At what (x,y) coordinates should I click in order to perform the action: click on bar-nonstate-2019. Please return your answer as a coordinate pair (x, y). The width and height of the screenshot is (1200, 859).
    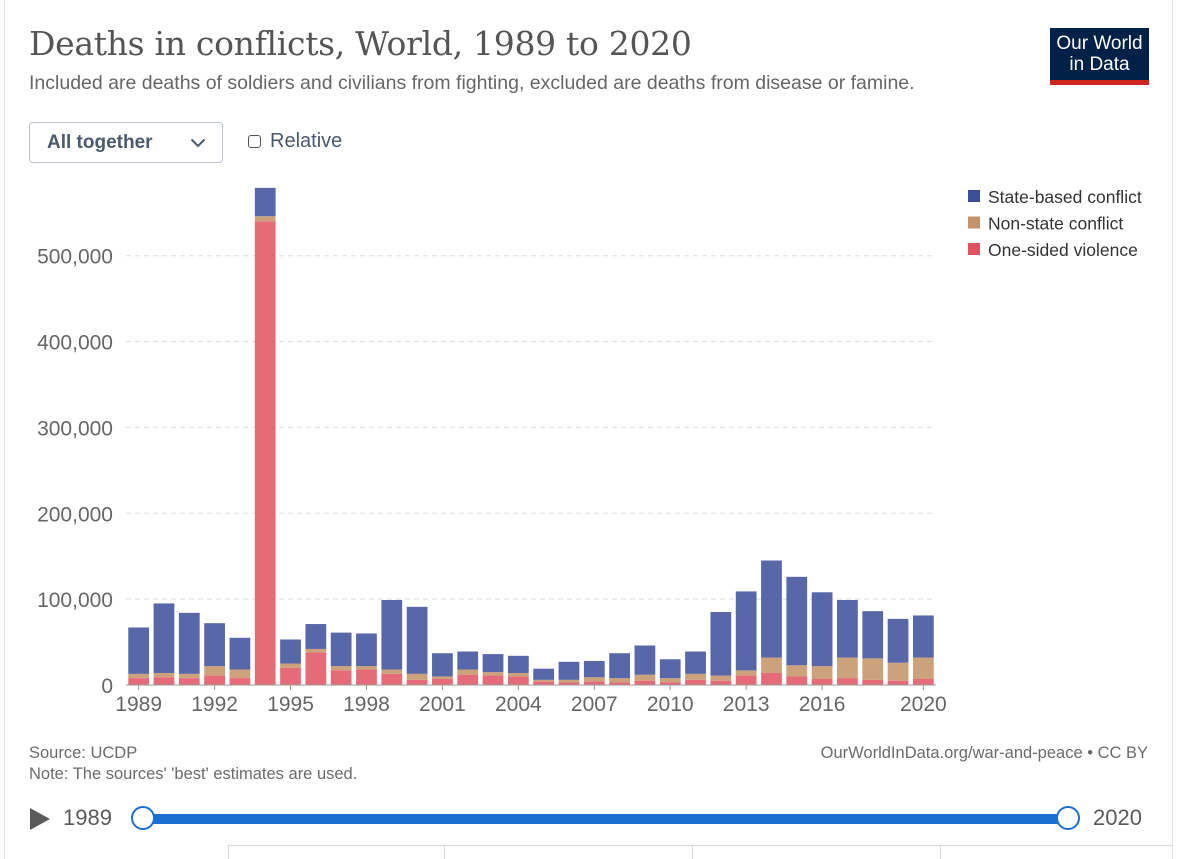
    Looking at the image, I should click on (898, 671).